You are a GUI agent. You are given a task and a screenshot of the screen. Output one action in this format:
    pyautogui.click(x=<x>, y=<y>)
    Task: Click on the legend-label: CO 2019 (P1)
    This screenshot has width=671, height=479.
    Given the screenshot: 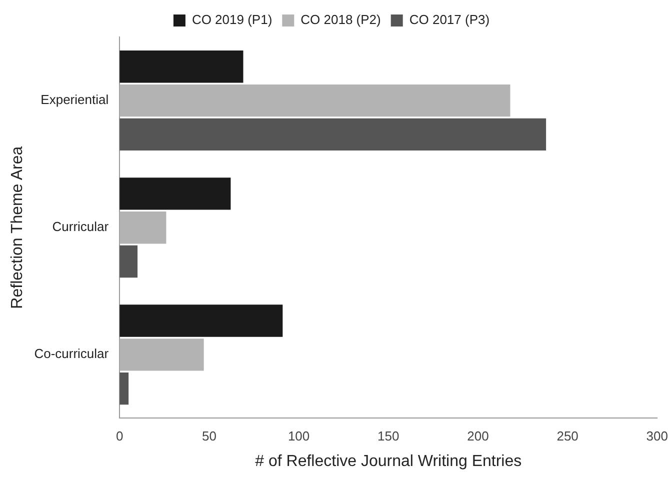 What is the action you would take?
    pyautogui.click(x=232, y=20)
    